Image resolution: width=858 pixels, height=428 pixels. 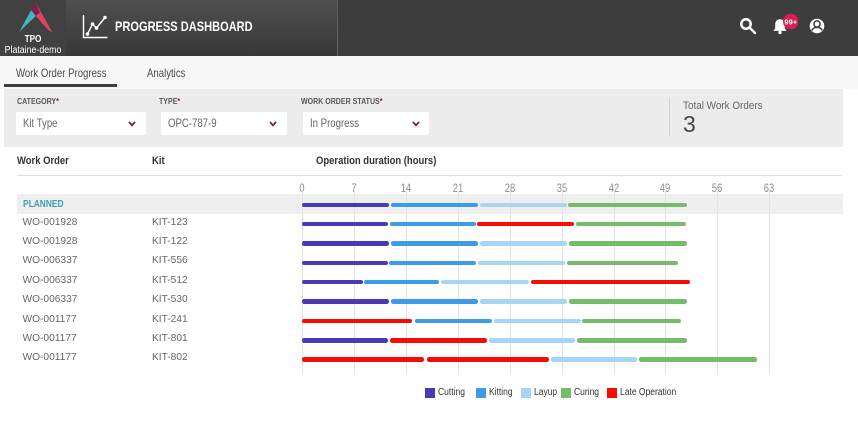 I want to click on svg-text: 99+, so click(x=790, y=21).